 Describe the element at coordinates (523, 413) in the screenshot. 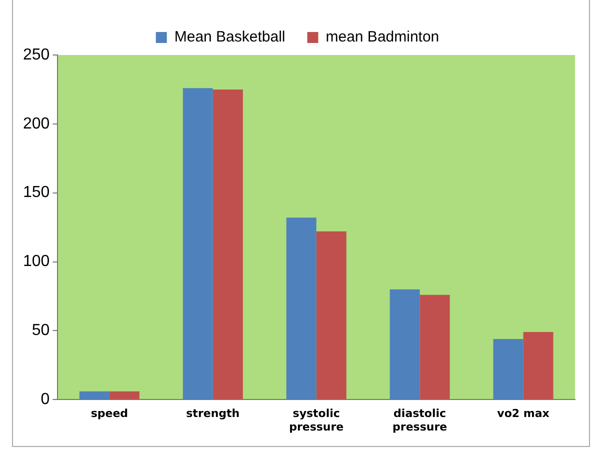

I see `x-tick-label: vo2 max` at that location.